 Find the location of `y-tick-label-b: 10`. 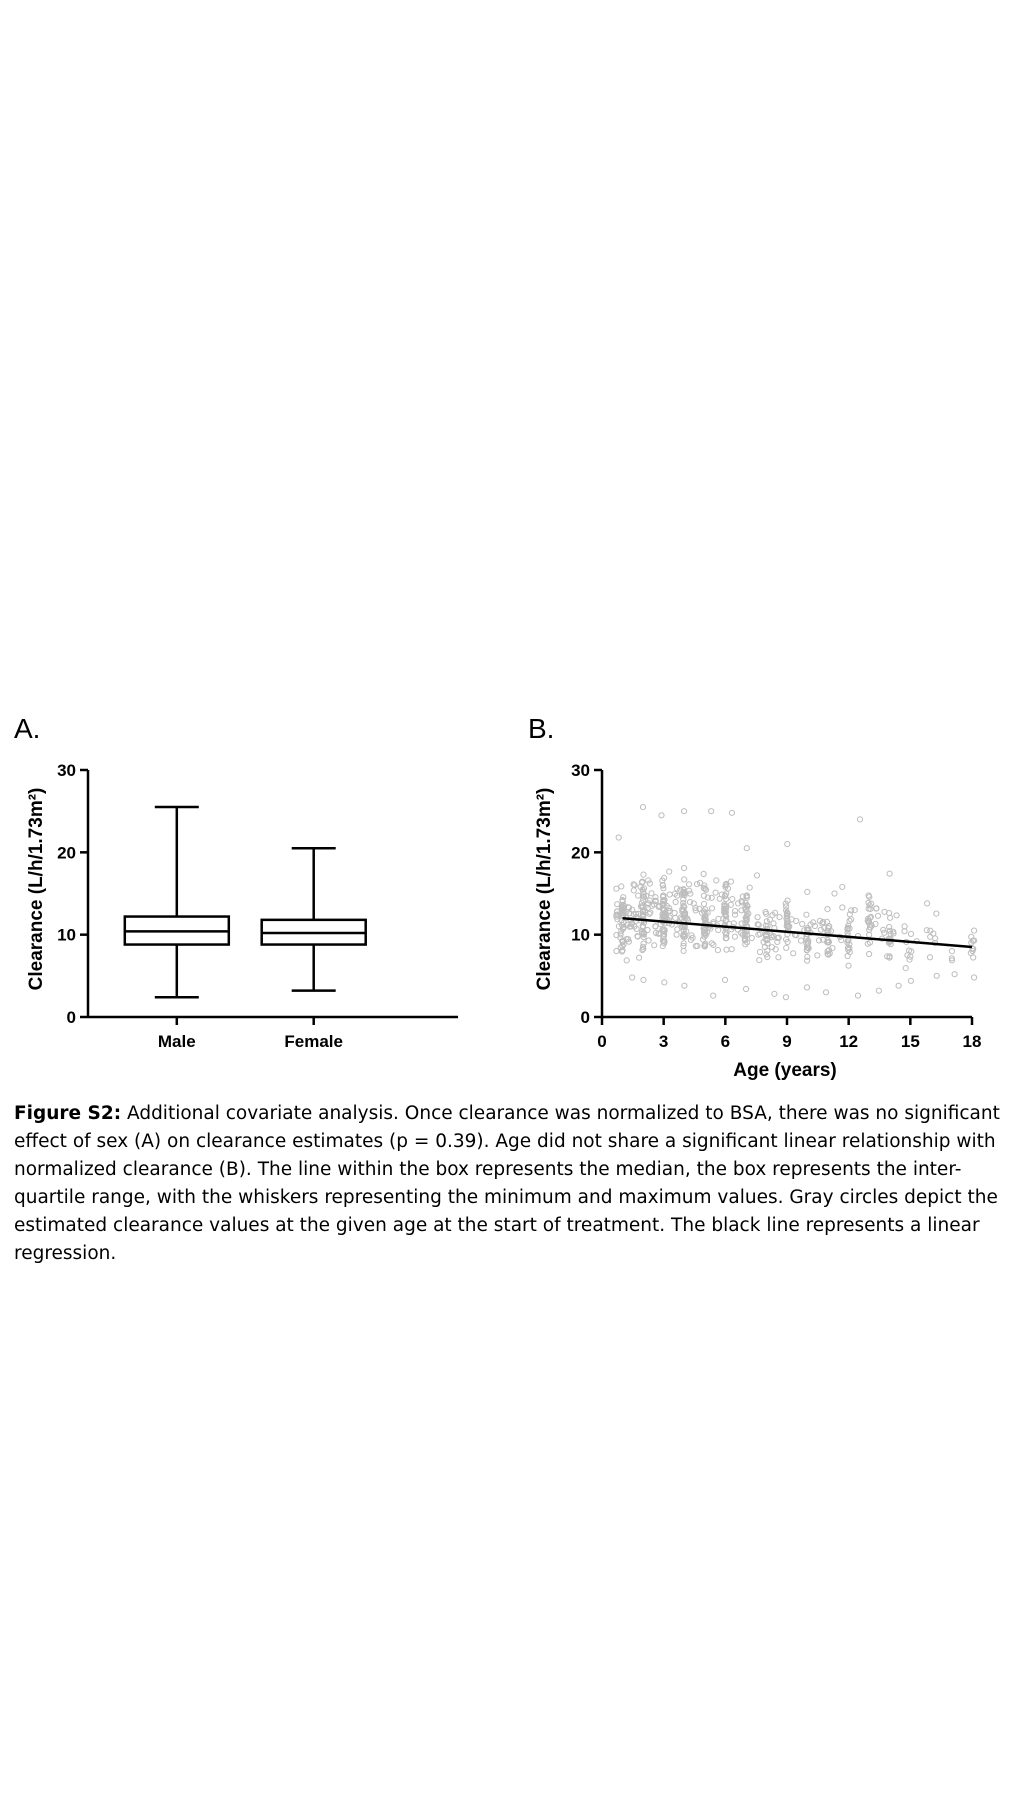

y-tick-label-b: 10 is located at coordinates (580, 935).